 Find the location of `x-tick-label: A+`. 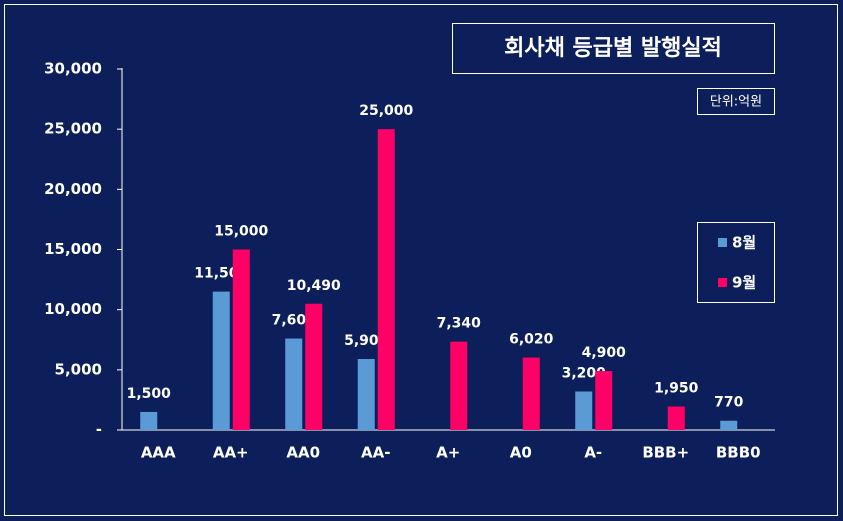

x-tick-label: A+ is located at coordinates (448, 453).